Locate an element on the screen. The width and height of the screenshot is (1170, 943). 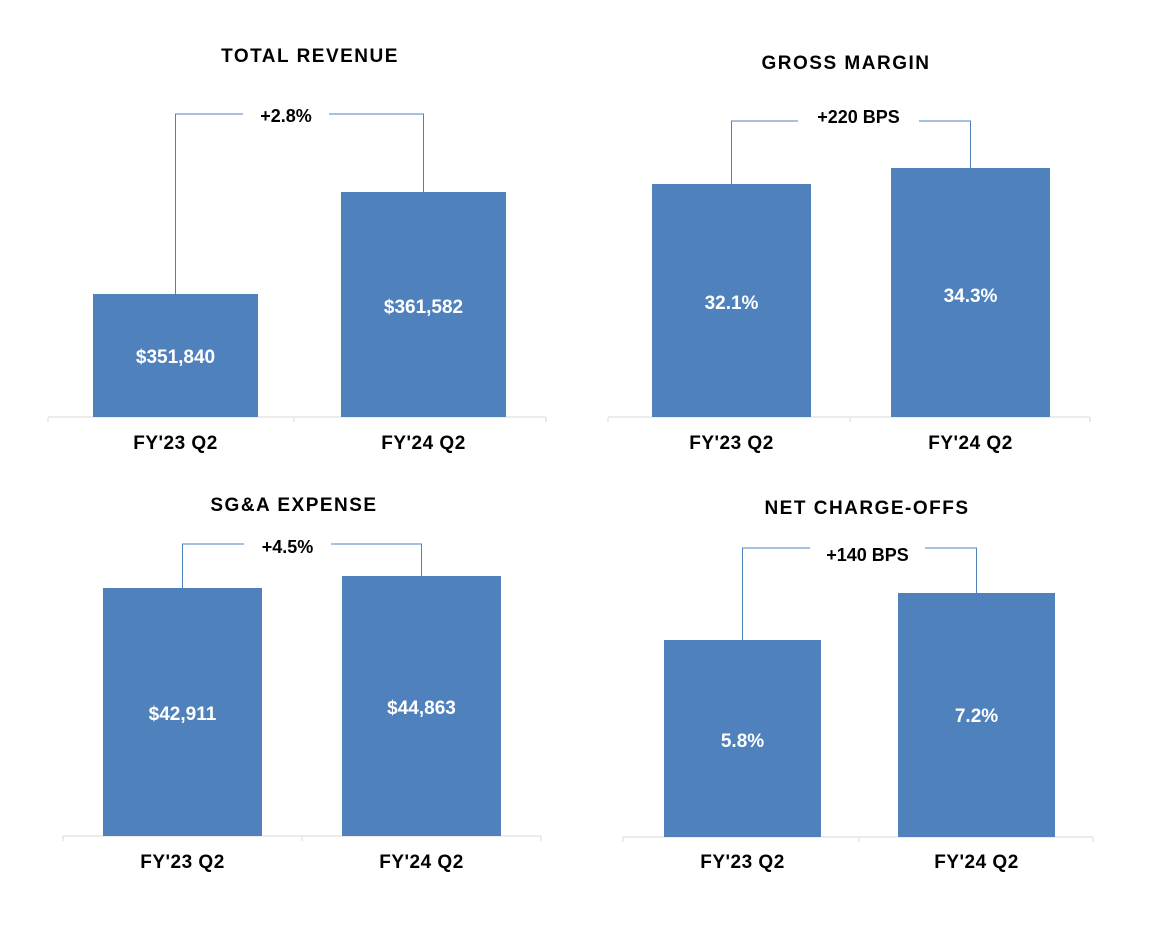
change-label: +4.5% is located at coordinates (288, 547).